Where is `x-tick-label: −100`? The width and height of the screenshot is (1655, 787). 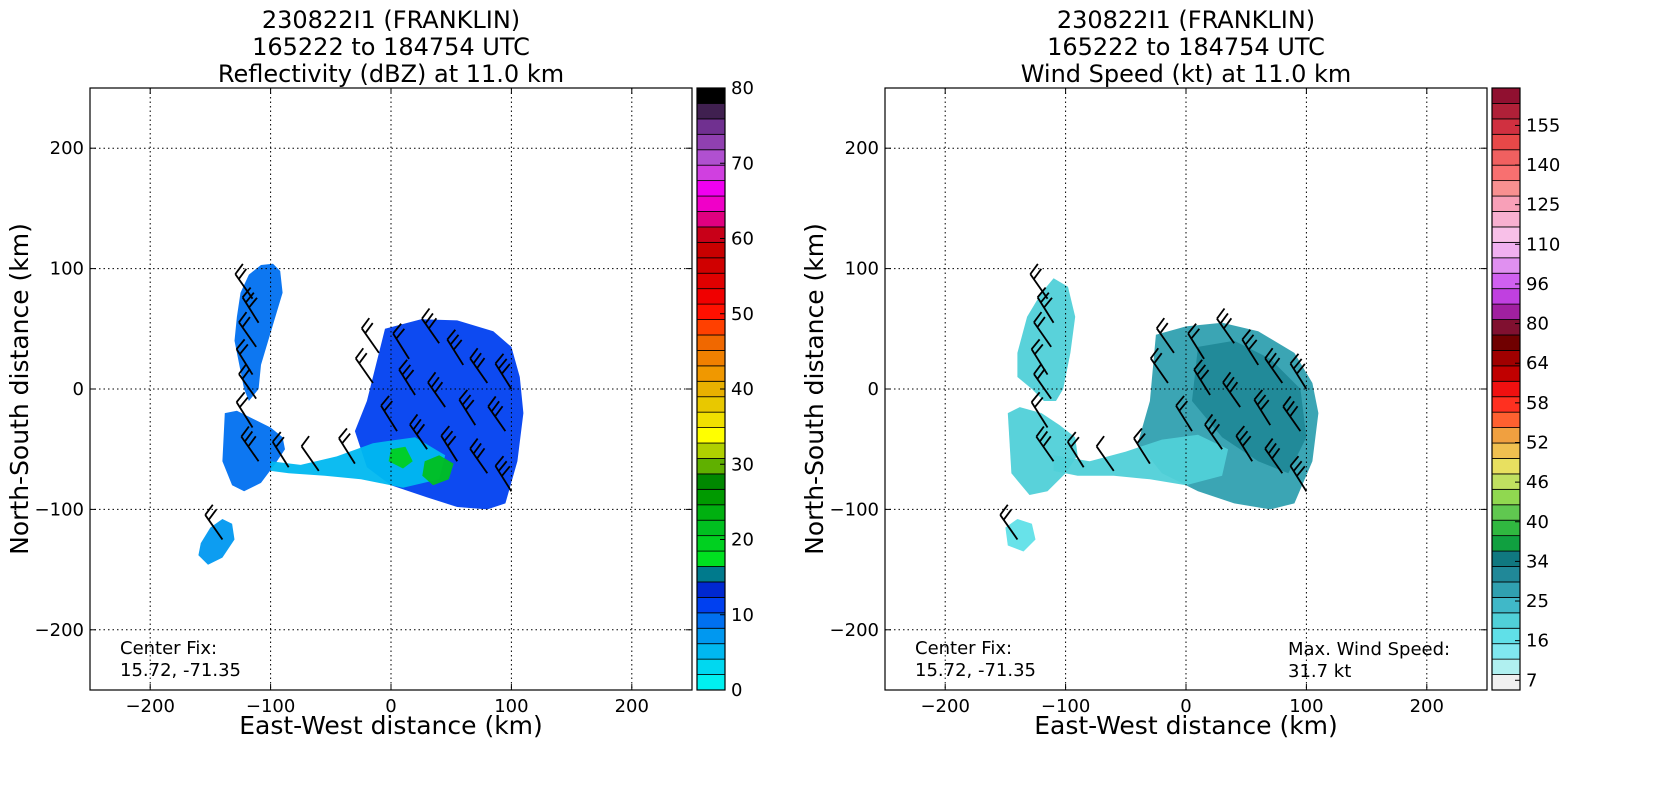
x-tick-label: −100 is located at coordinates (1065, 706).